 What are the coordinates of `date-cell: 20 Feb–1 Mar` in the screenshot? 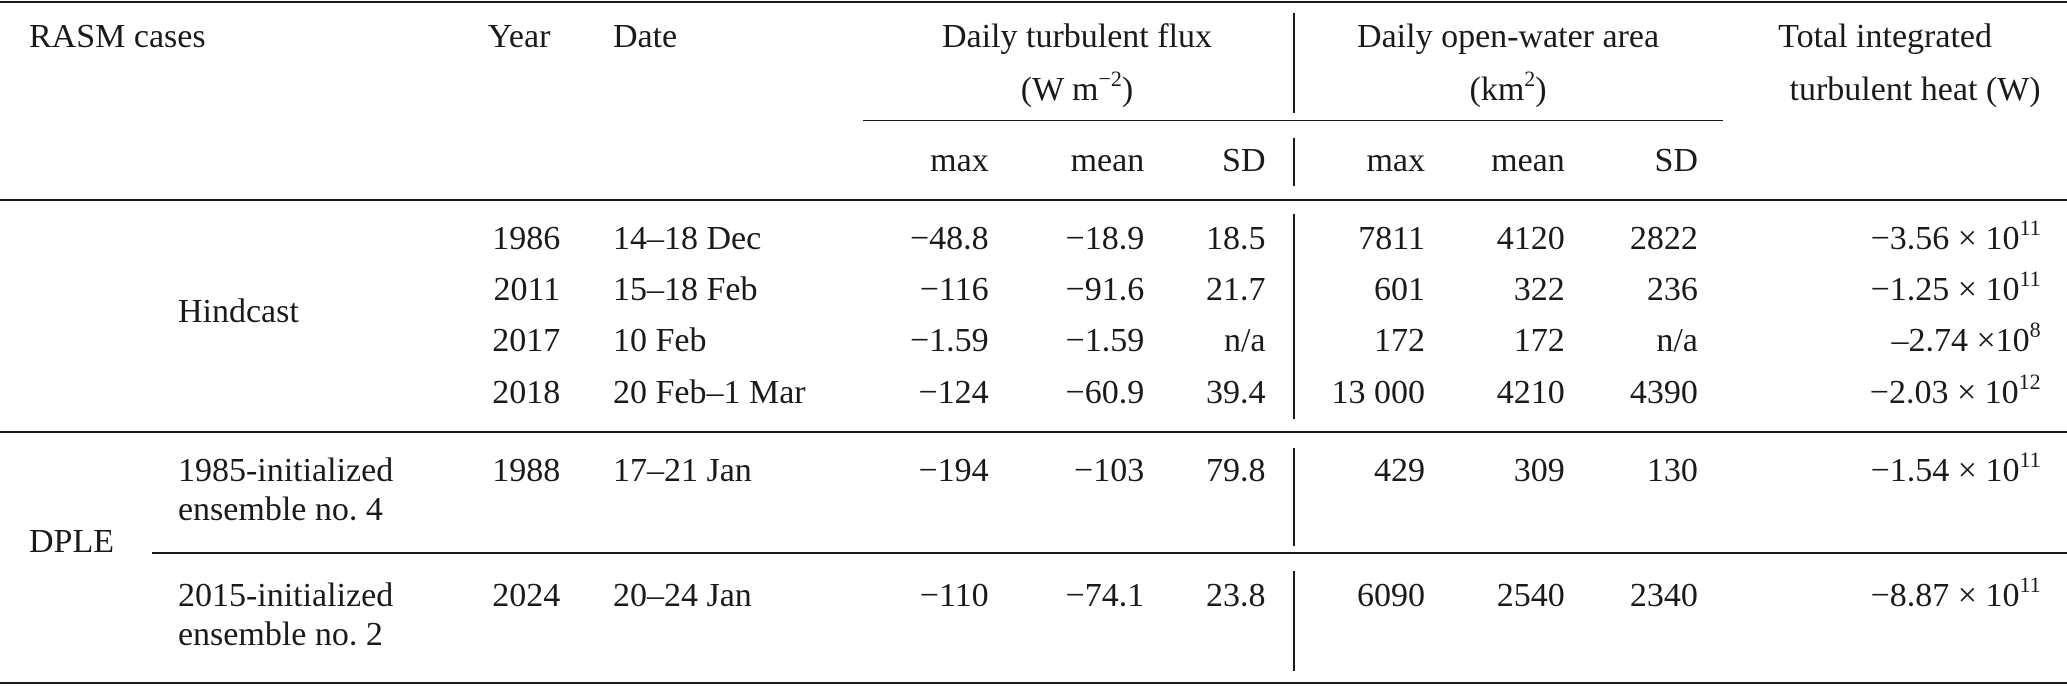 It's located at (709, 392).